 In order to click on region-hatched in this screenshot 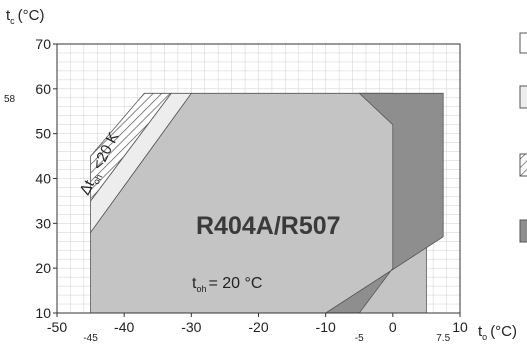, I will do `click(131, 147)`.